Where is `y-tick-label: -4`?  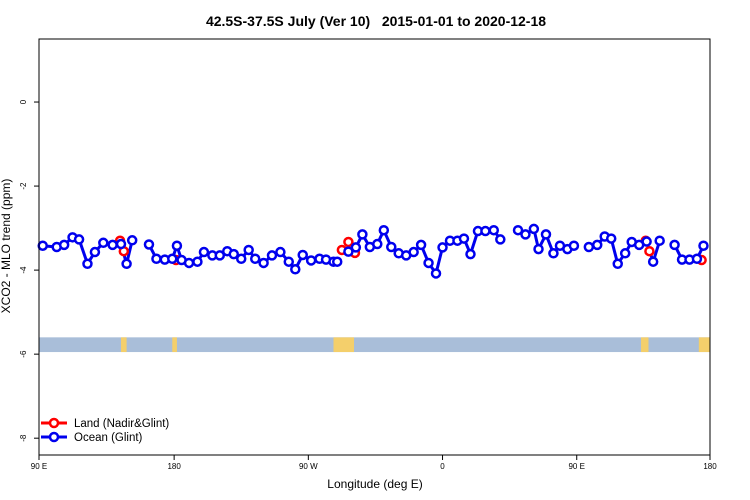 y-tick-label: -4 is located at coordinates (23, 270).